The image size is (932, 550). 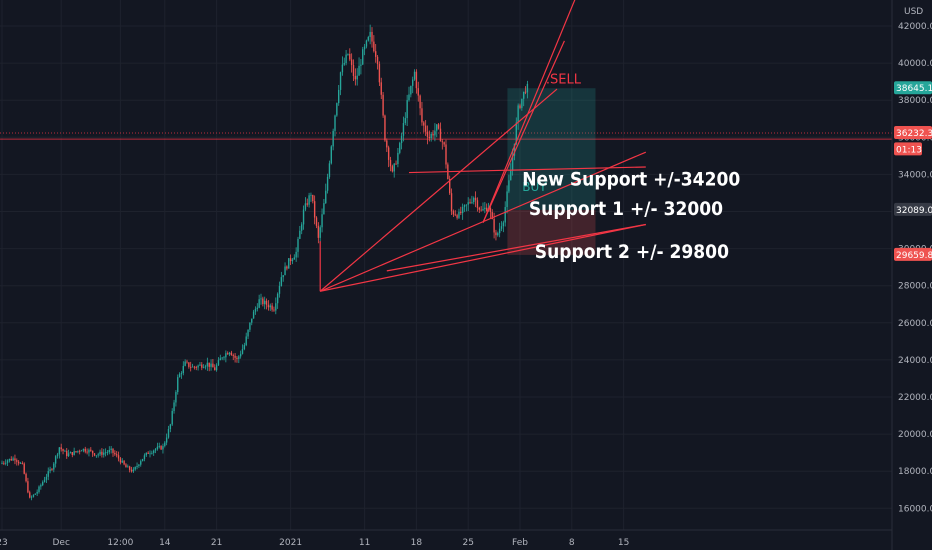 I want to click on y-tick-label: 18000.00, so click(x=915, y=472).